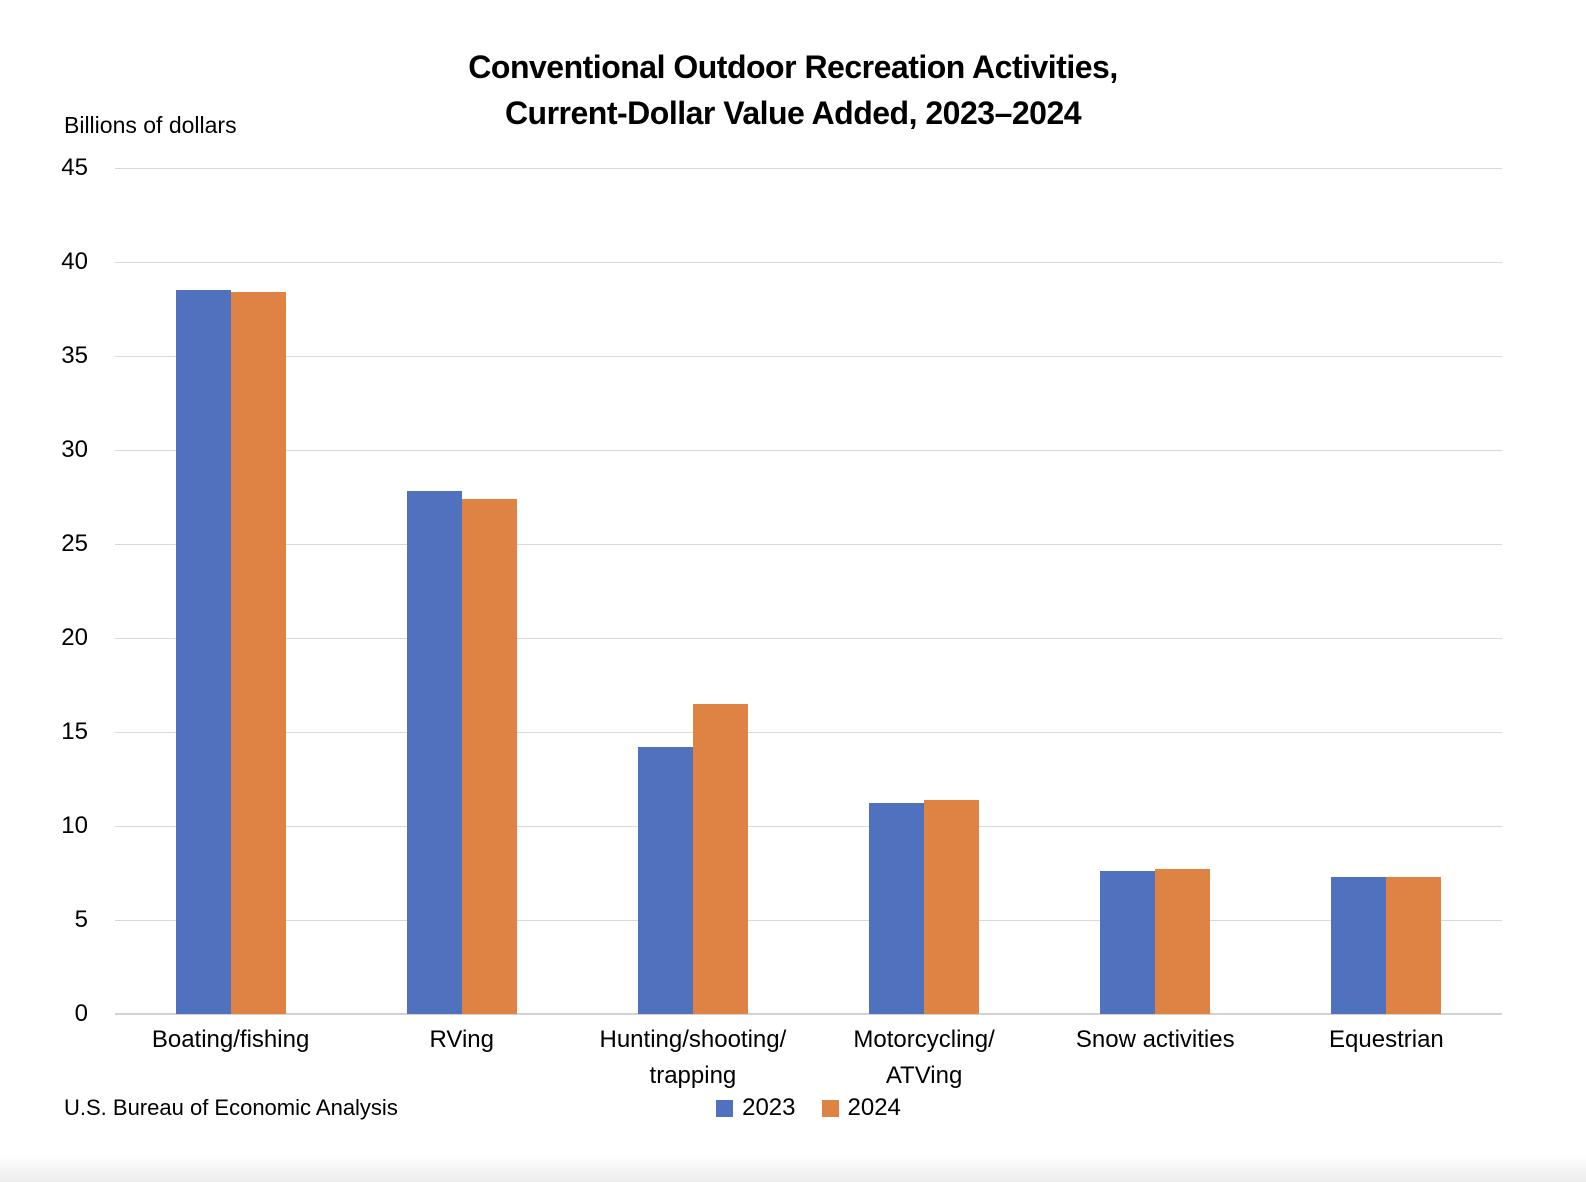 This screenshot has width=1586, height=1182. Describe the element at coordinates (461, 1039) in the screenshot. I see `x-category-label: RVing` at that location.